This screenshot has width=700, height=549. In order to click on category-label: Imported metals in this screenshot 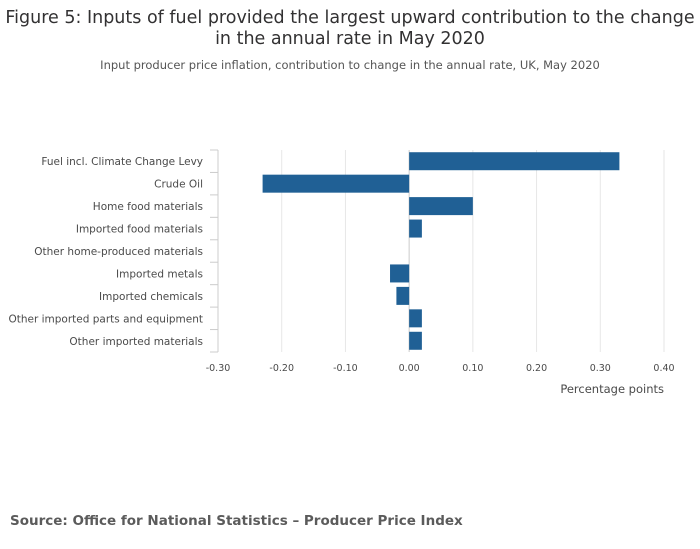, I will do `click(159, 274)`.